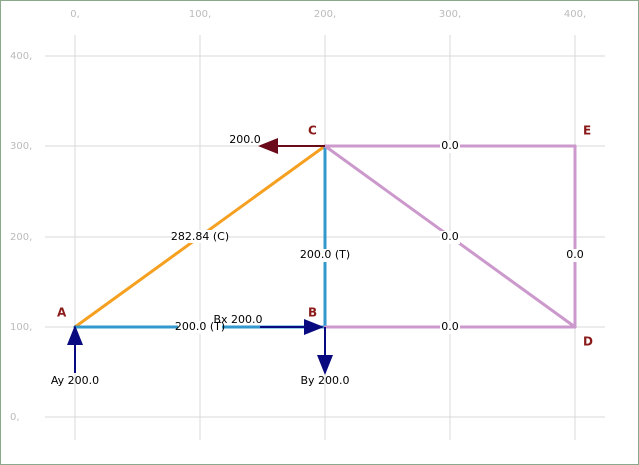 This screenshot has width=639, height=465. I want to click on force-label: 200.0, so click(245, 139).